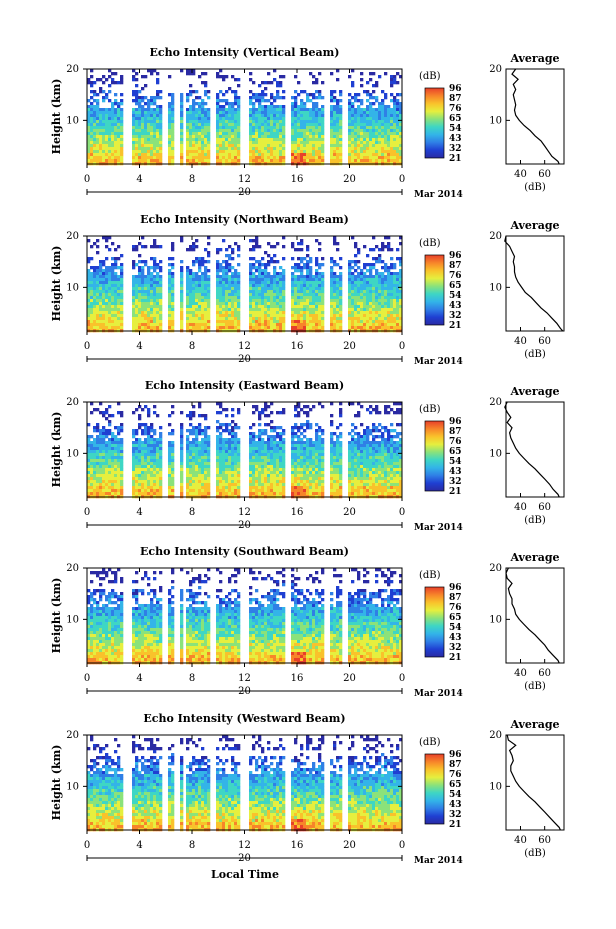 The image size is (616, 929). What do you see at coordinates (455, 109) in the screenshot?
I see `colorbar-tick-label: 76` at bounding box center [455, 109].